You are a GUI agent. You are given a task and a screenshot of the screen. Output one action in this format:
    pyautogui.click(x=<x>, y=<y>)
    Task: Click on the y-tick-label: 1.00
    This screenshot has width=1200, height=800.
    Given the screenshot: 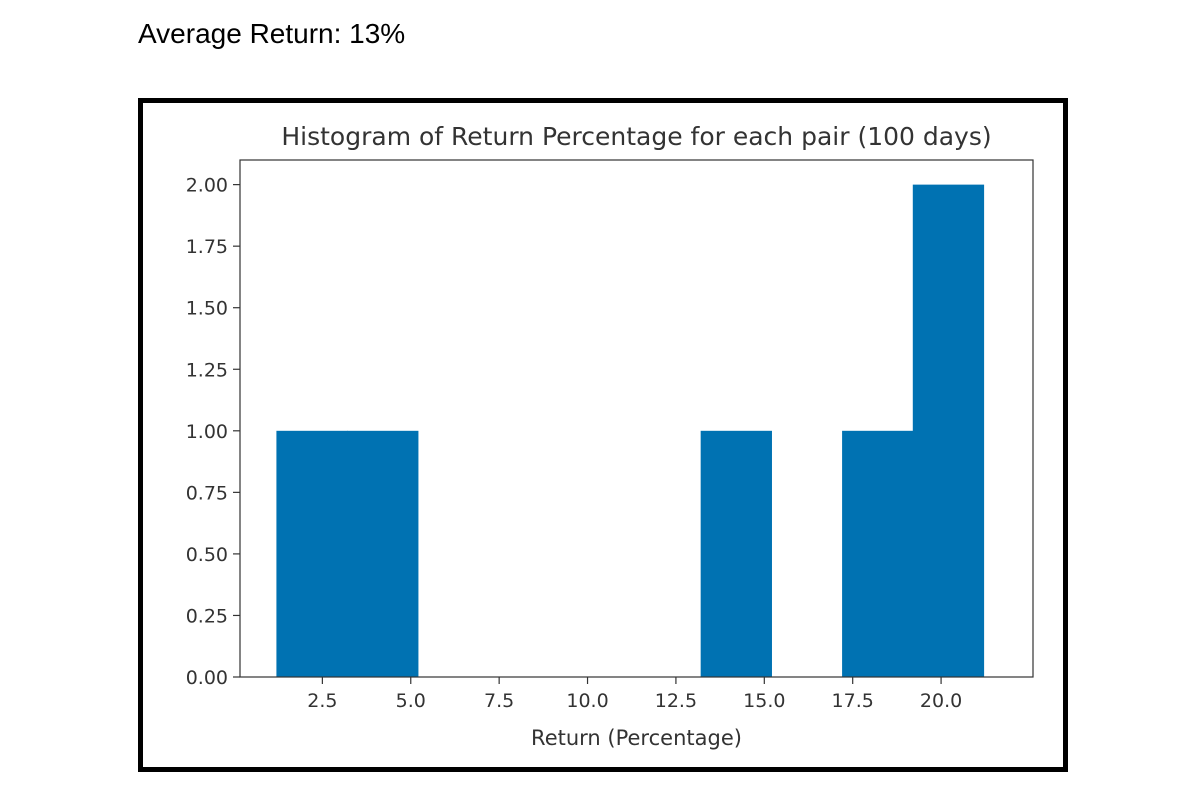 What is the action you would take?
    pyautogui.click(x=207, y=432)
    